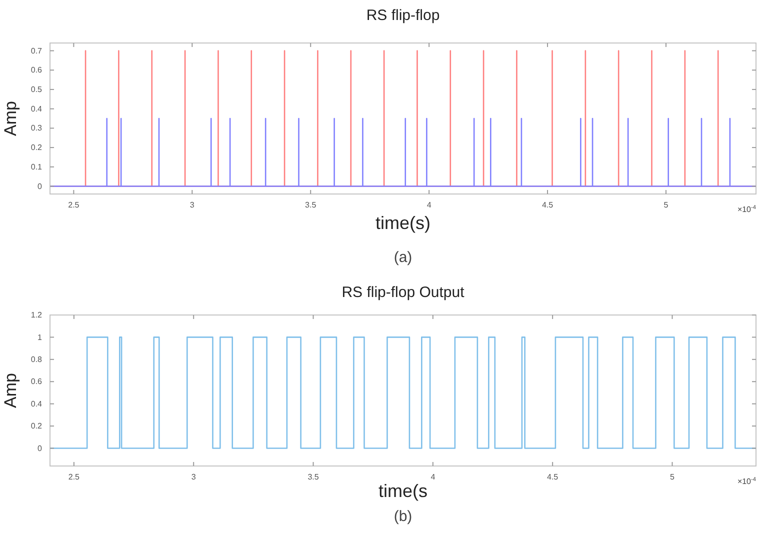 The image size is (759, 533). Describe the element at coordinates (36, 51) in the screenshot. I see `y-tick-label: 0.7` at that location.